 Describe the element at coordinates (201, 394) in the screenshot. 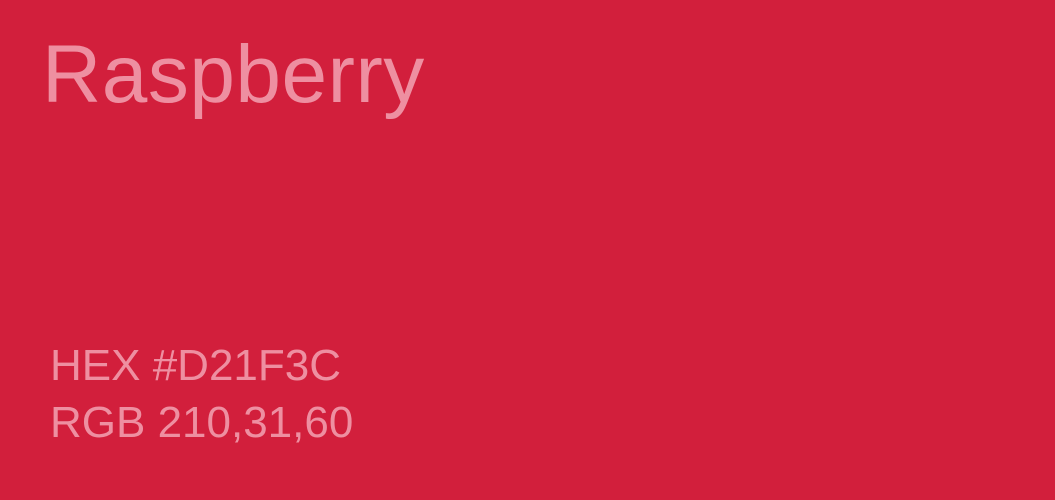

I see `color-codes: HEX #D21F3C RGB 210,31,60` at that location.